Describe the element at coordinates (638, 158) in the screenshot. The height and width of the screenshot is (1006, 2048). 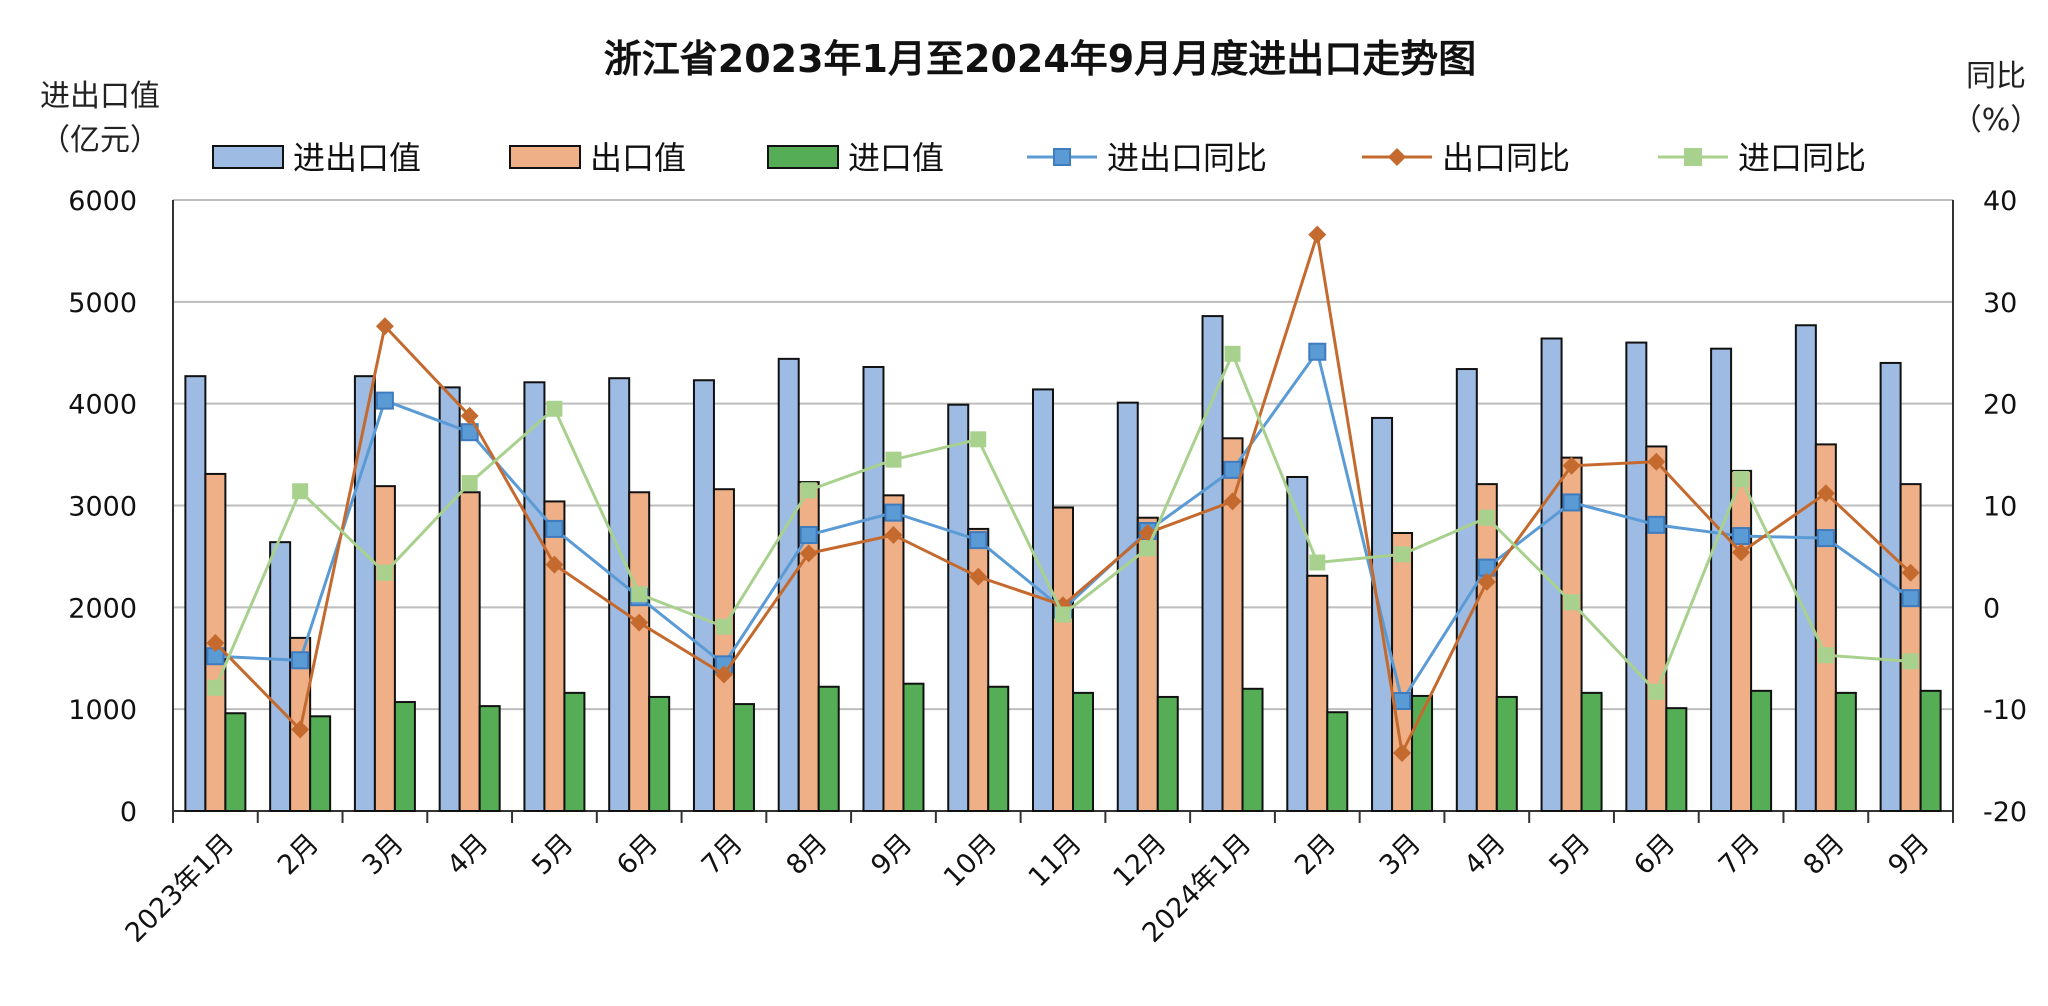
I see `legend-label-出口值: 出口值` at that location.